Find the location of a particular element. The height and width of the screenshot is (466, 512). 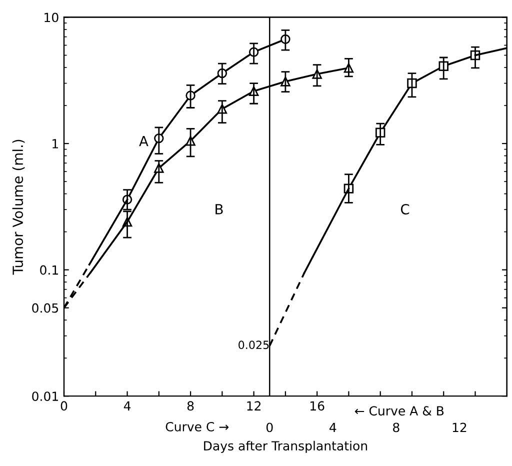

x-tick-label: 16 is located at coordinates (317, 406).